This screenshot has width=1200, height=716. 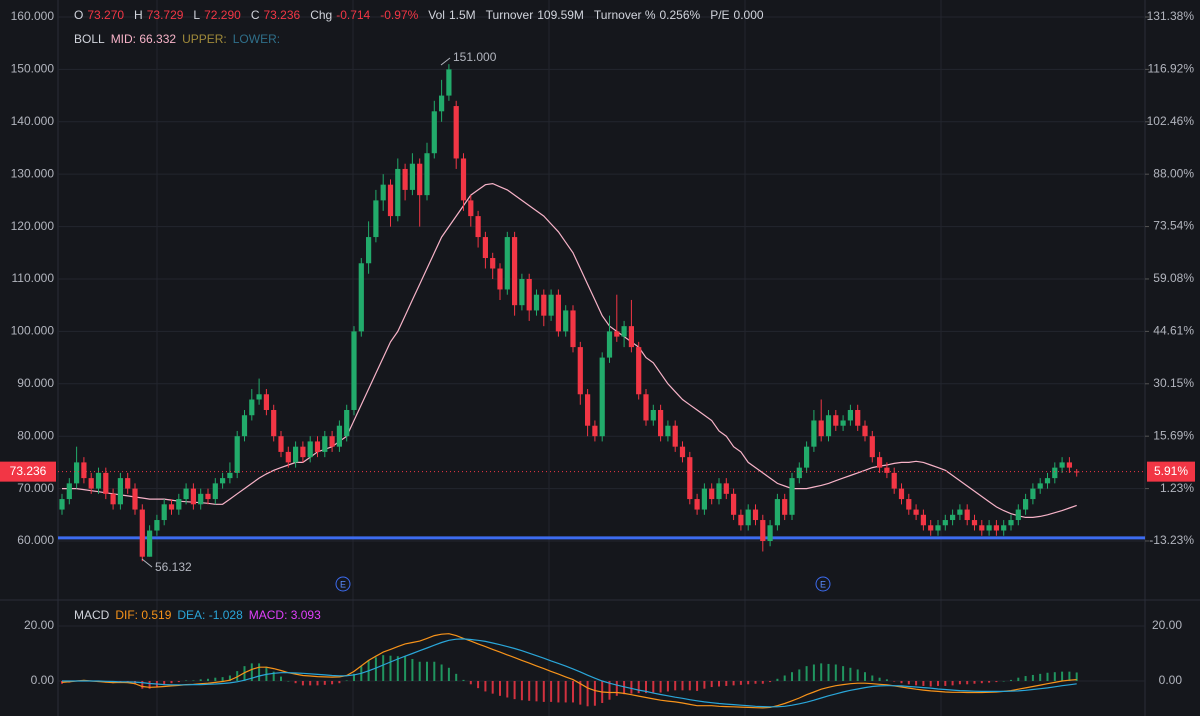 I want to click on y-tick-label: 90.000, so click(x=35, y=383).